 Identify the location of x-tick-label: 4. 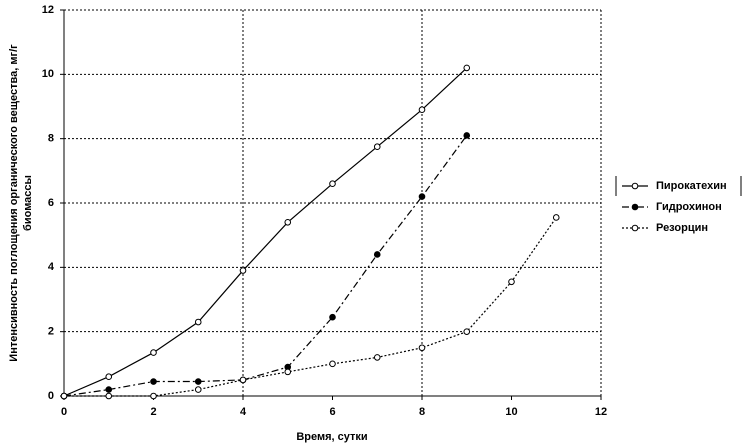
(243, 412).